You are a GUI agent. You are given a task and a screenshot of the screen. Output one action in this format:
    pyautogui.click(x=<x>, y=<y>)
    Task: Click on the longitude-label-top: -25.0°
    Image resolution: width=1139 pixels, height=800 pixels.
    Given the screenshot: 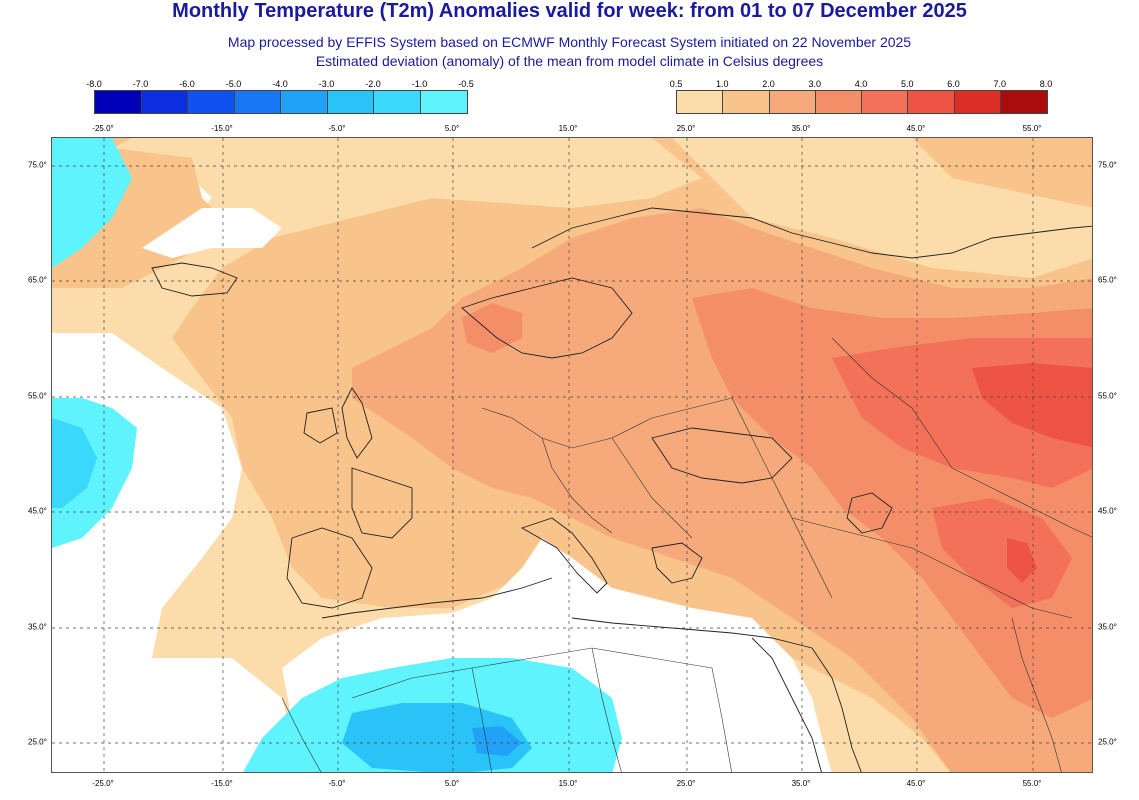 What is the action you would take?
    pyautogui.click(x=103, y=128)
    